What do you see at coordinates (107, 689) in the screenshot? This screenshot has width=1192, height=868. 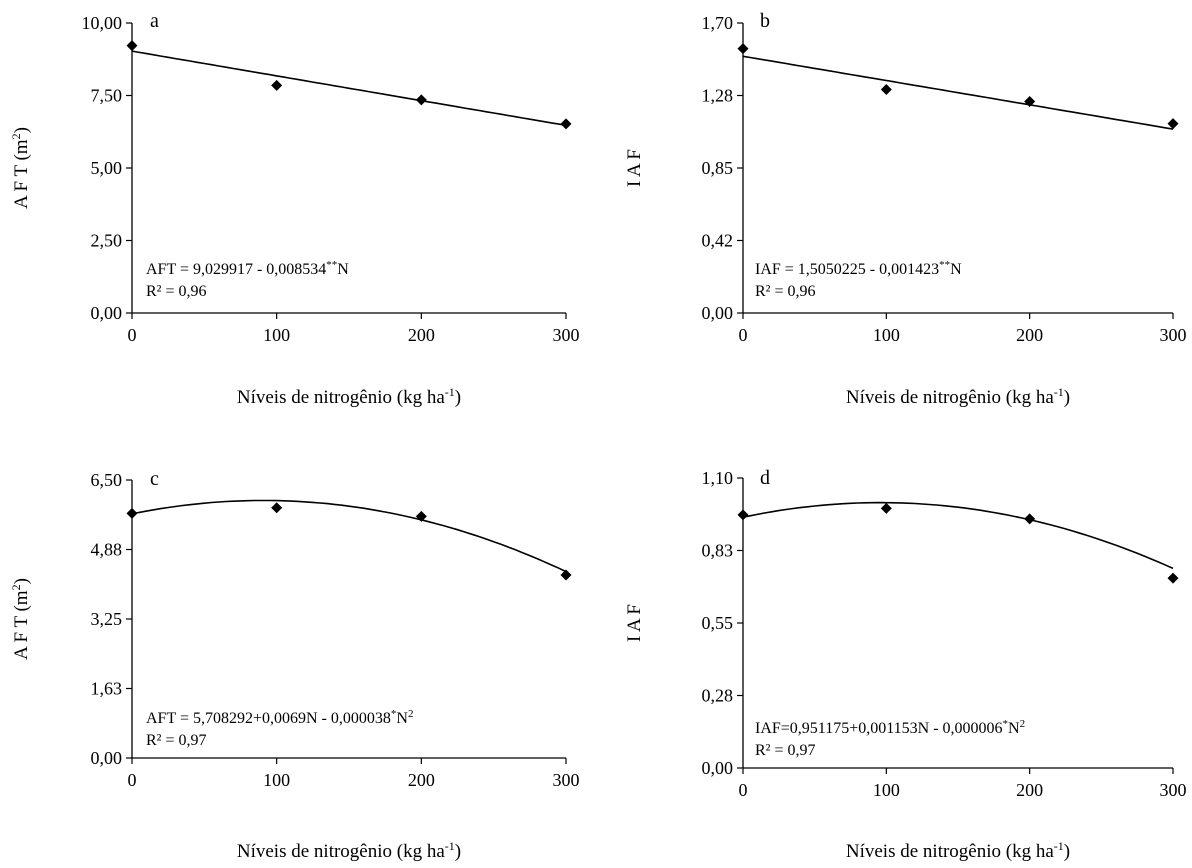 I see `y-tick-label: 1,63` at bounding box center [107, 689].